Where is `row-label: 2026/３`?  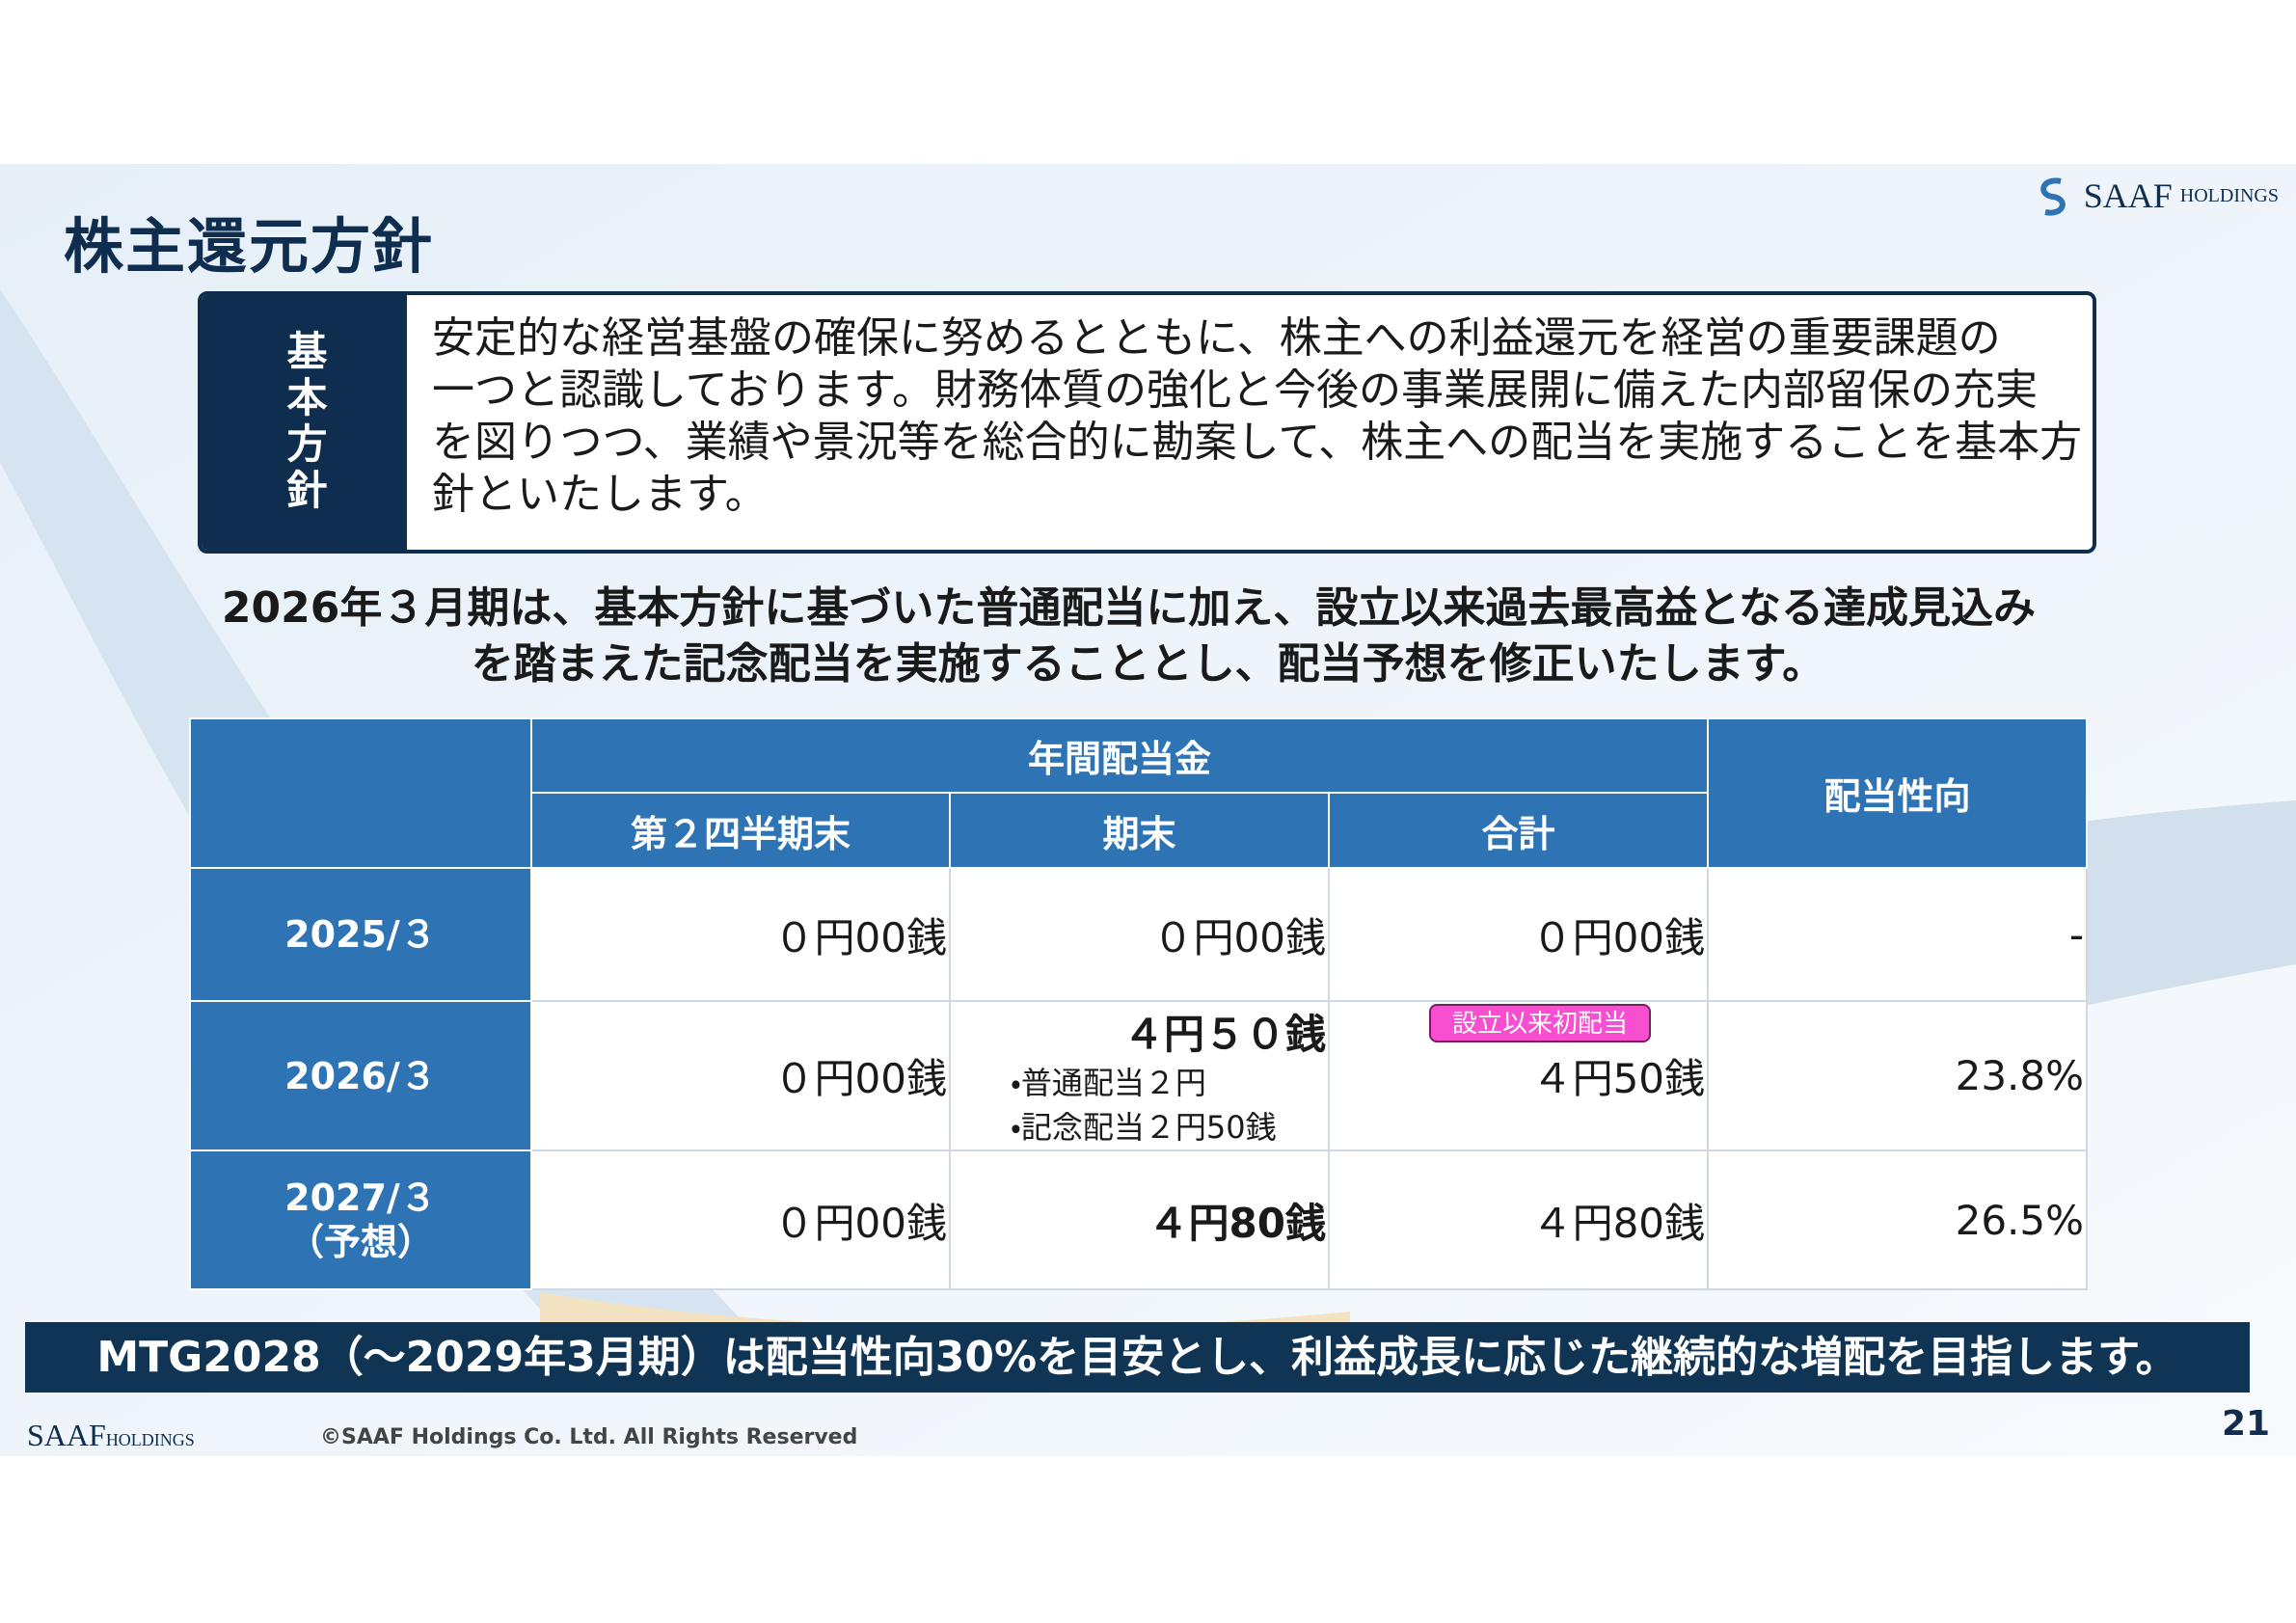
row-label: 2026/３ is located at coordinates (360, 1076).